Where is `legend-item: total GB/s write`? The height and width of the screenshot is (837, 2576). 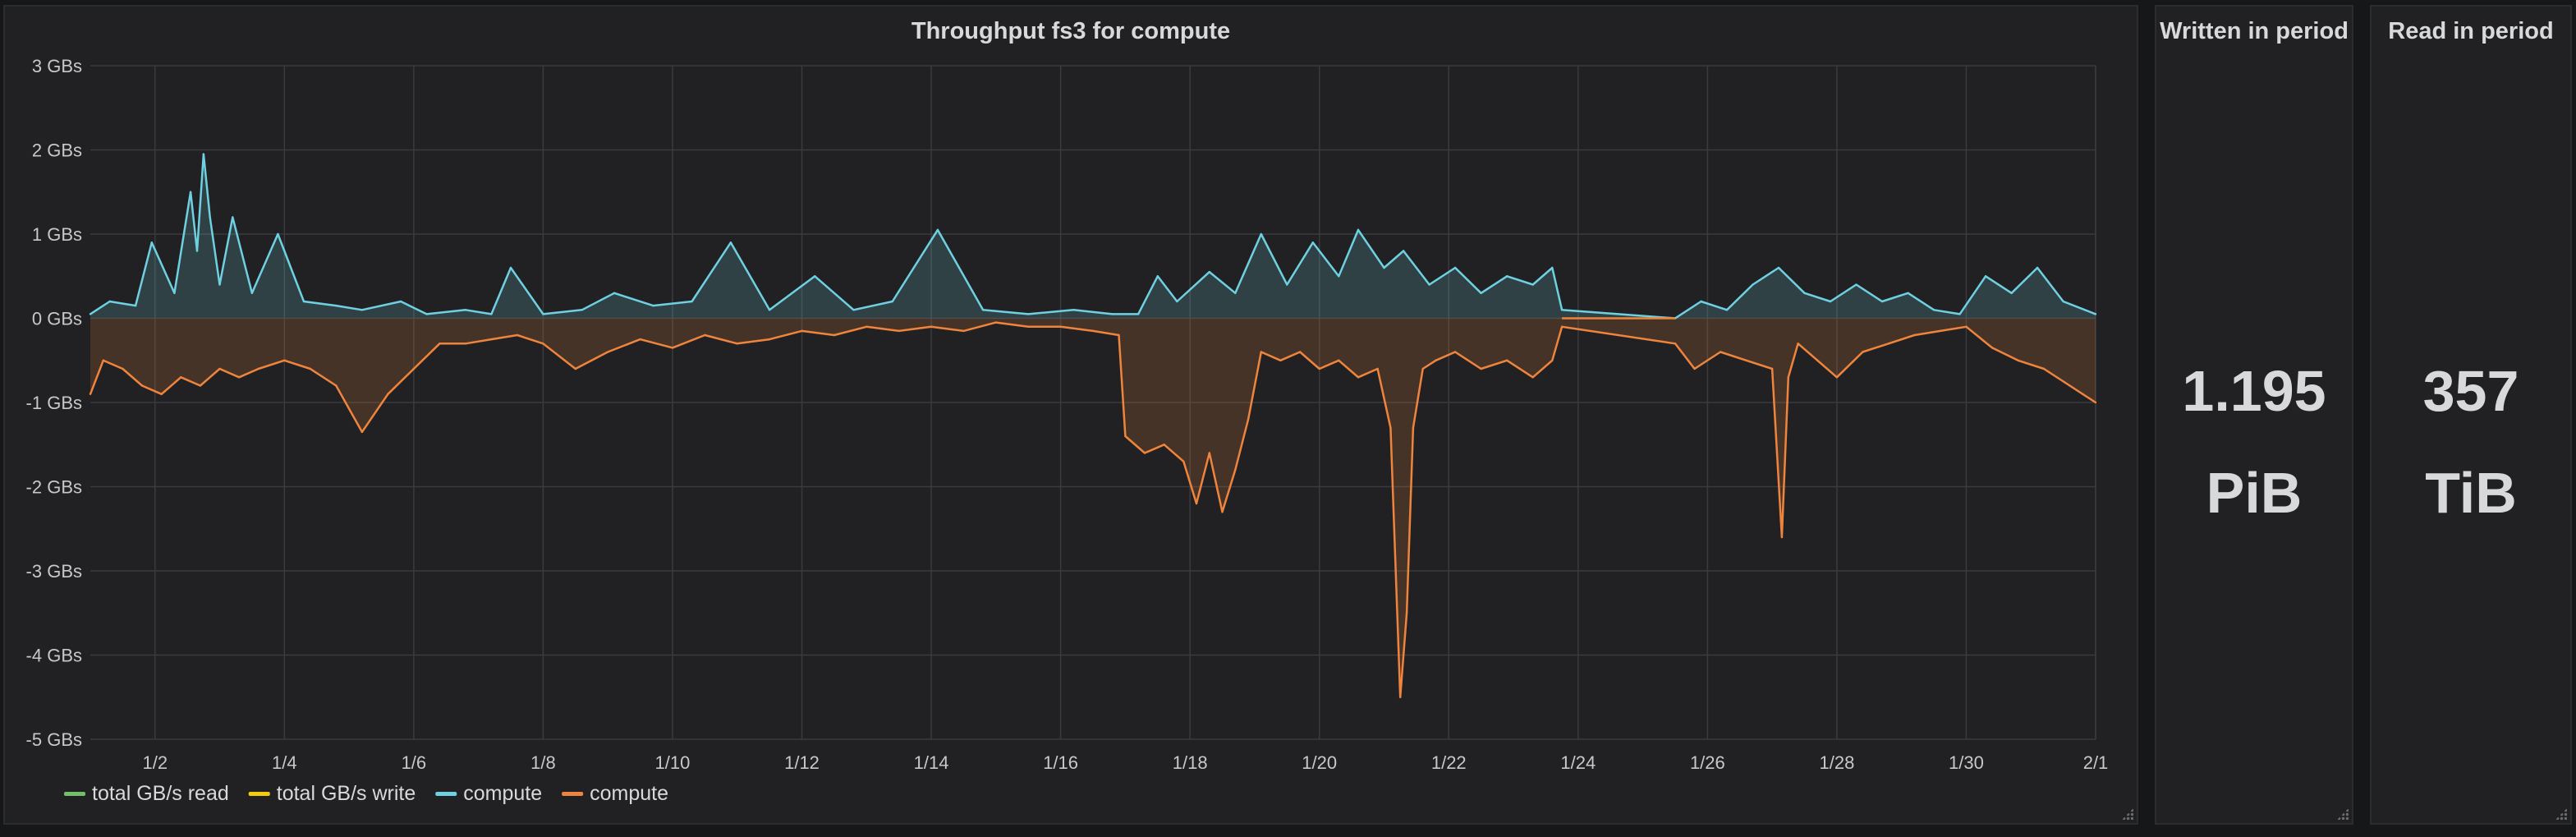
legend-item: total GB/s write is located at coordinates (332, 793).